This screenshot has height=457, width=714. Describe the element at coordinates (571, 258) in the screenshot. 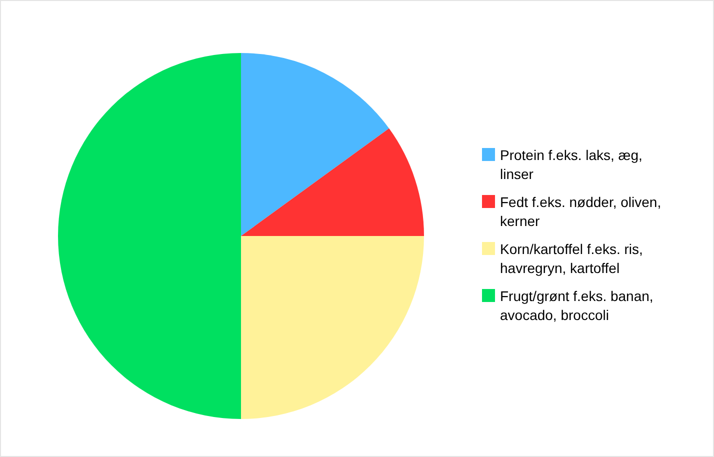

I see `legend-label: Korn/kartoffel f.eks. ris, havregryn, kartoffel` at that location.